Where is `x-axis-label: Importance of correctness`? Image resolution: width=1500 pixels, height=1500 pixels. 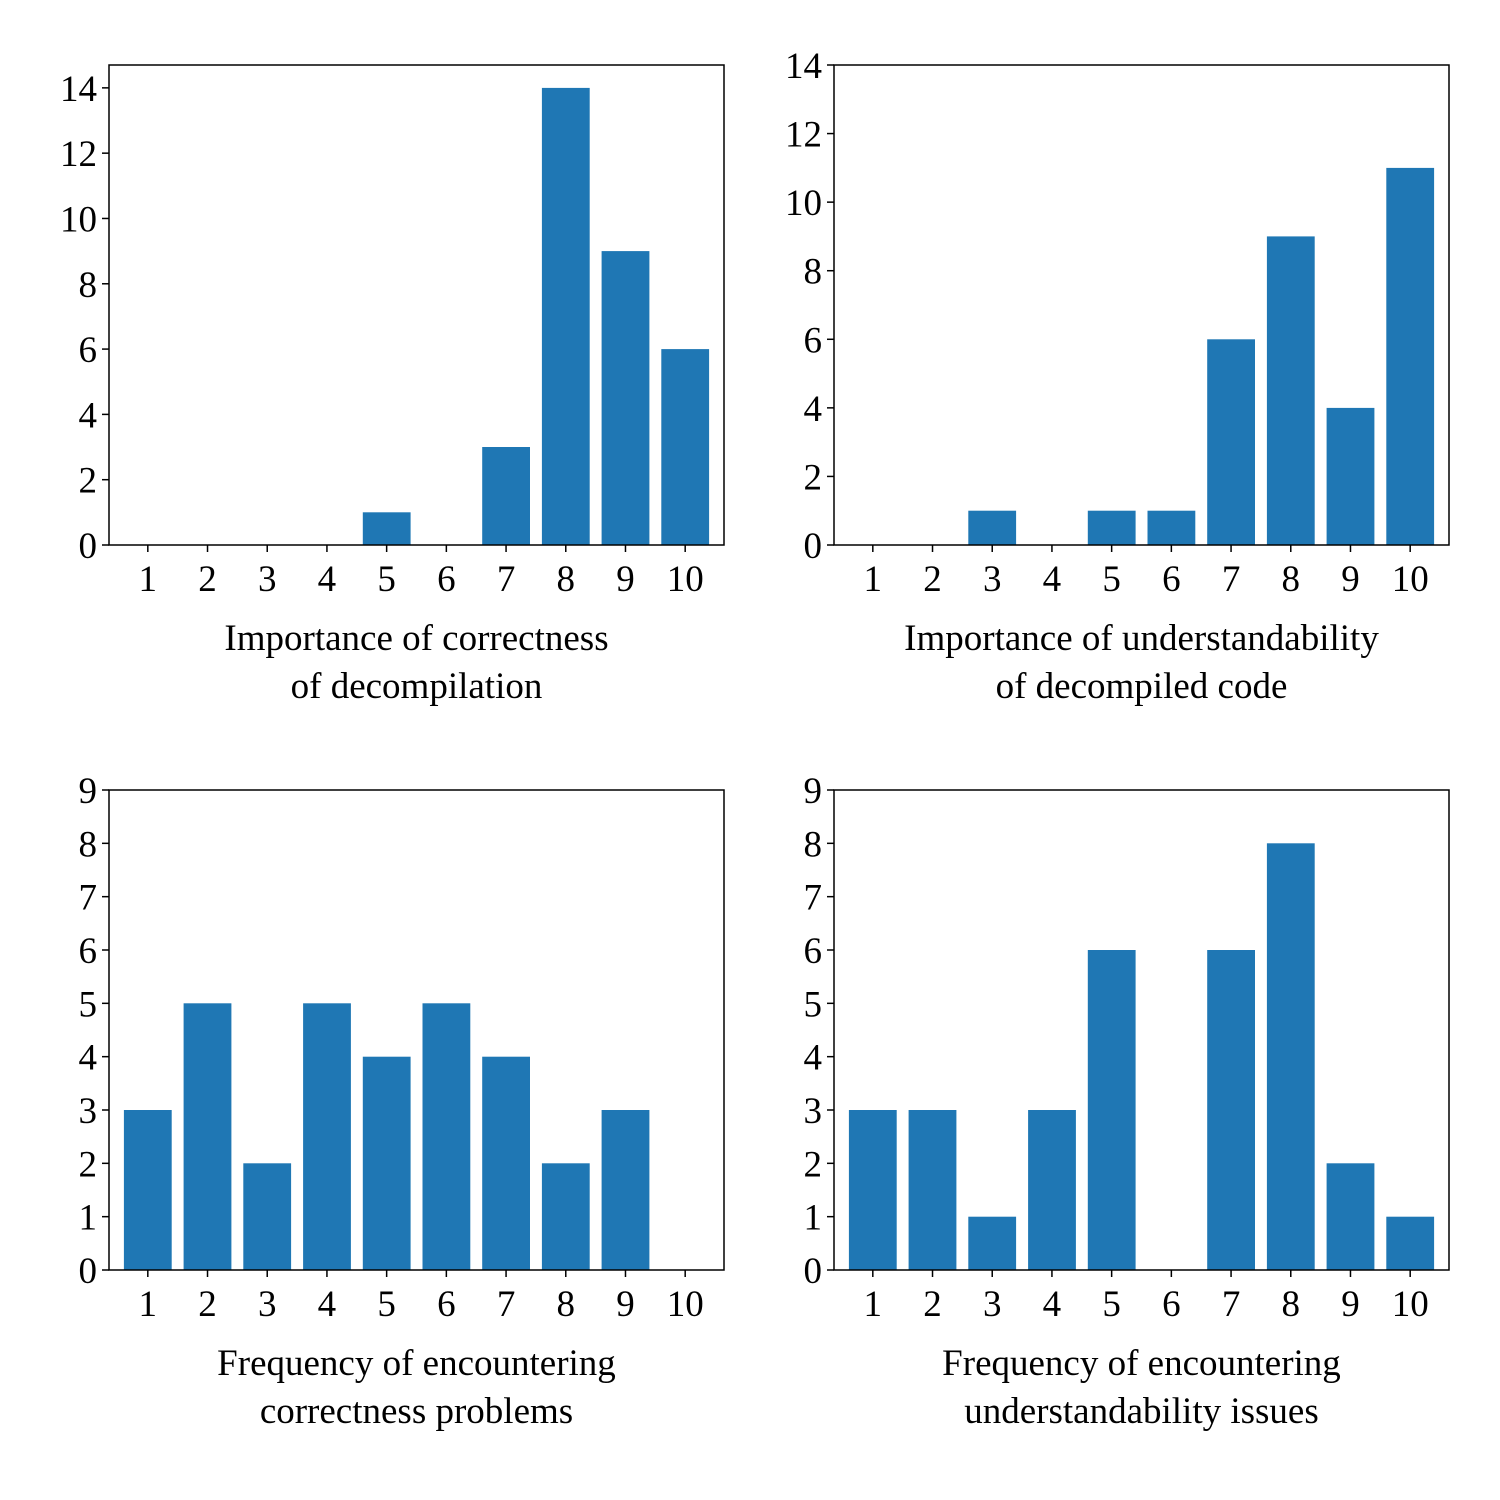
x-axis-label: Importance of correctness is located at coordinates (416, 638).